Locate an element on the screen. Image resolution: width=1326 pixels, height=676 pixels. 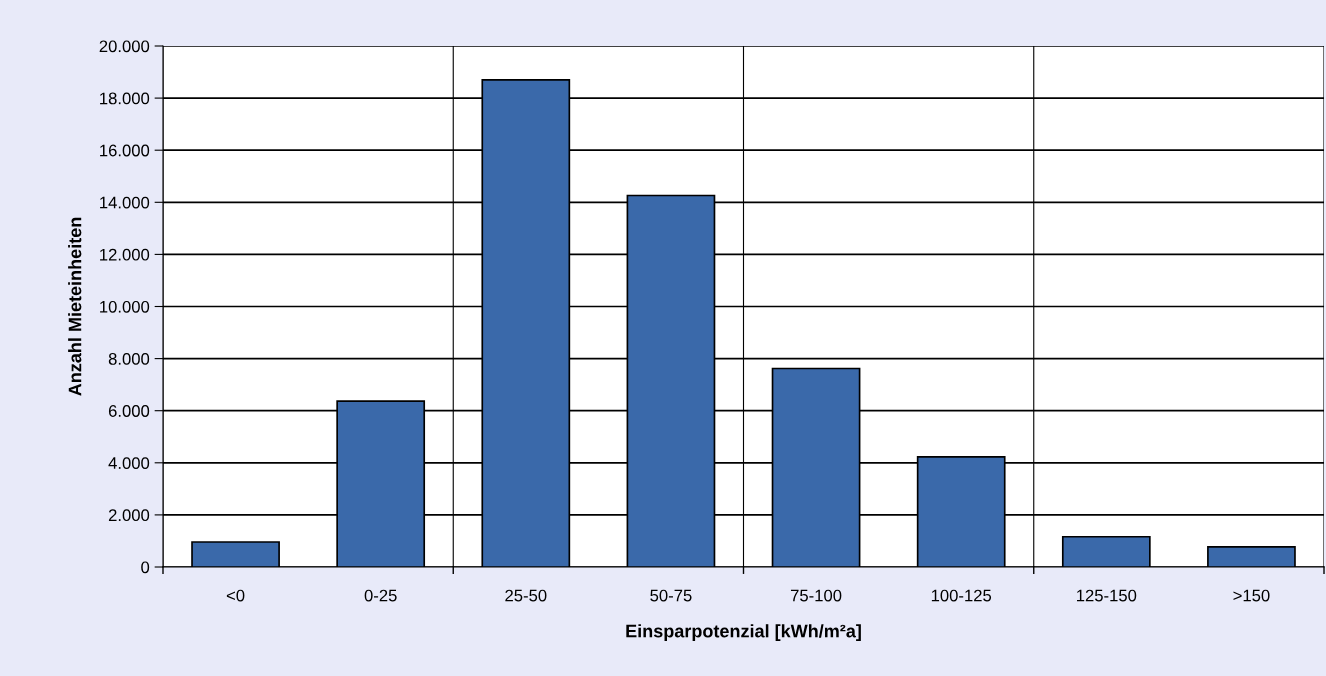
y-tick-label: 20.000 is located at coordinates (124, 46).